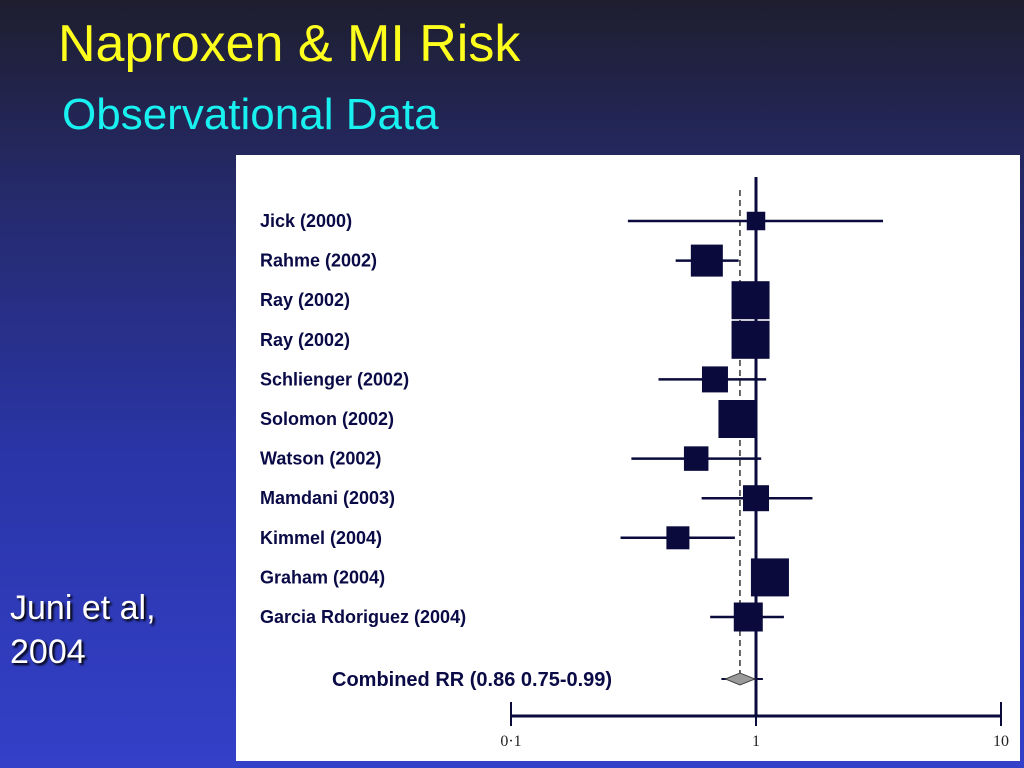 Image resolution: width=1024 pixels, height=768 pixels. I want to click on study-label: Kimmel (2004), so click(321, 538).